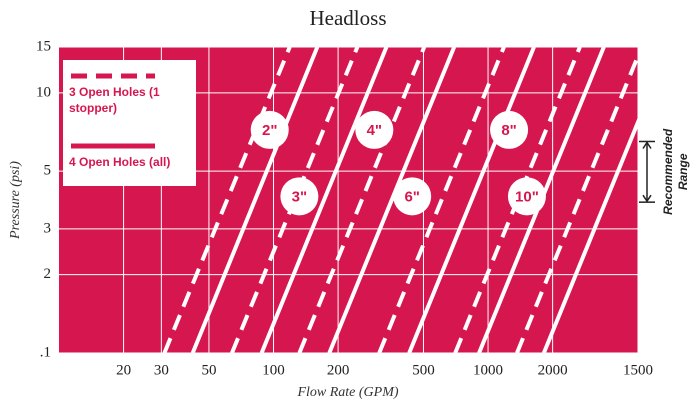  I want to click on legend-label: 4 Open Holes (all), so click(120, 162).